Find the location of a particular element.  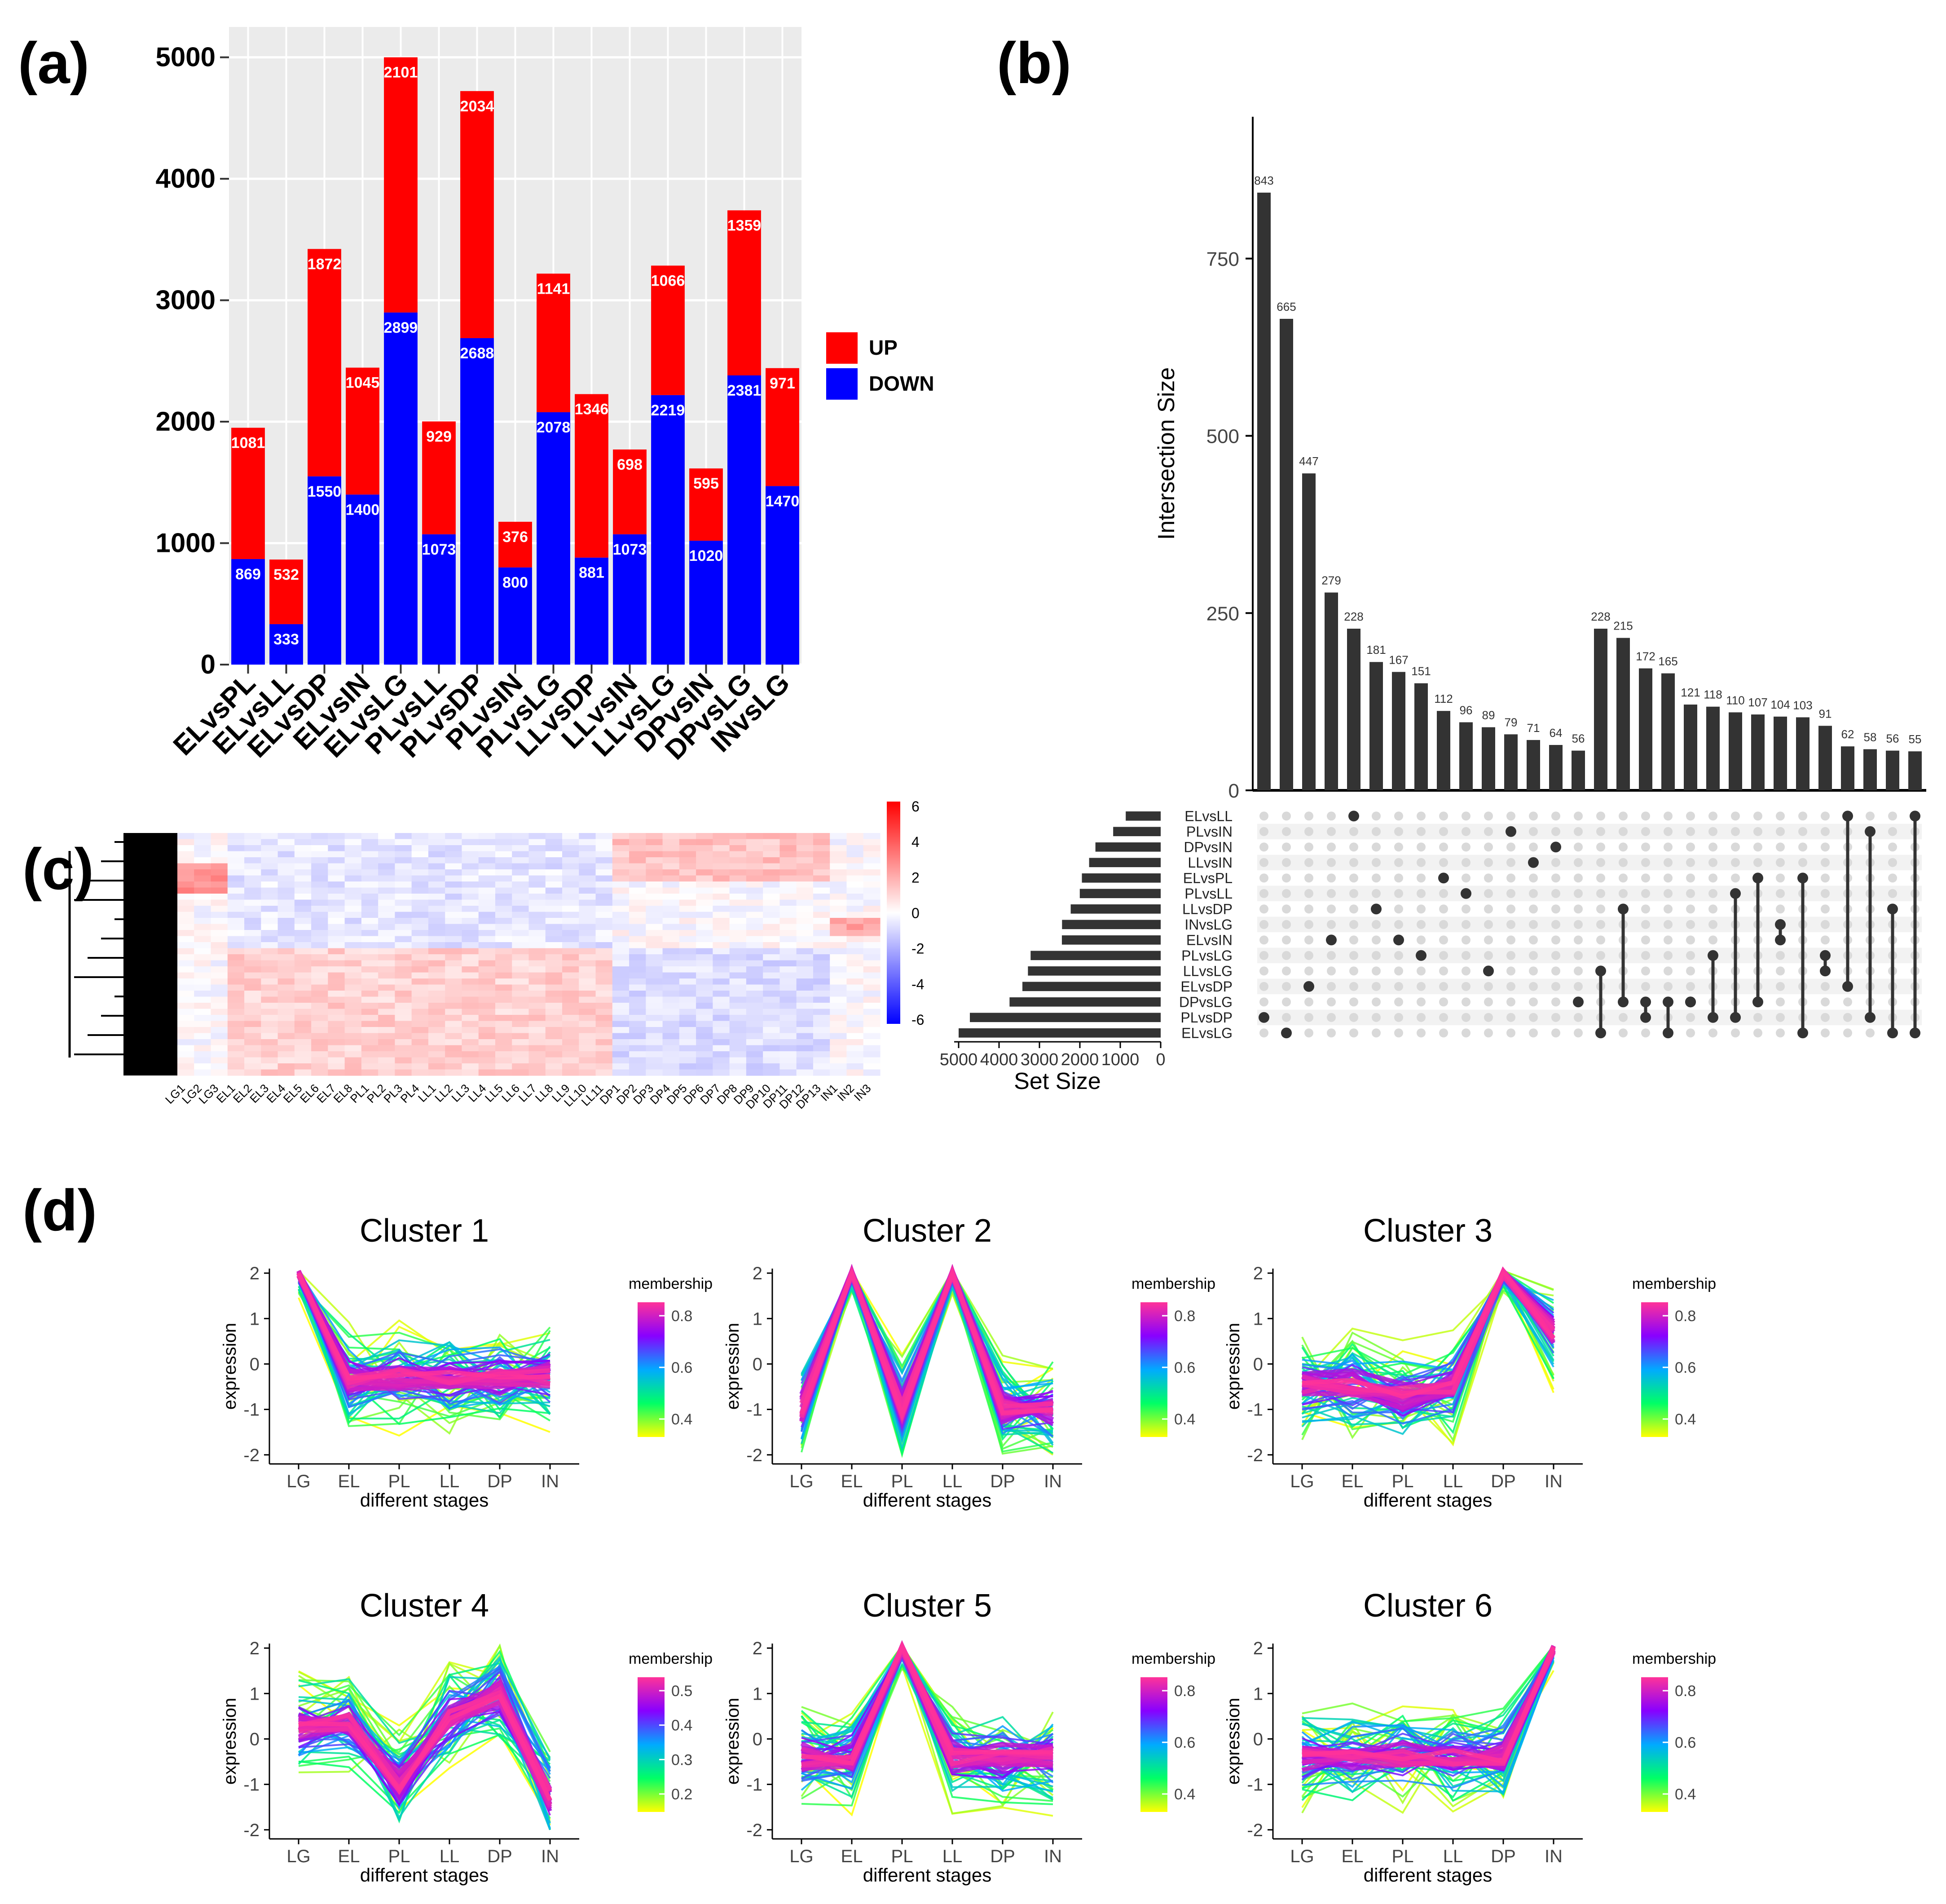

y-axis-label-b: Intersection Size is located at coordinates (1167, 453).